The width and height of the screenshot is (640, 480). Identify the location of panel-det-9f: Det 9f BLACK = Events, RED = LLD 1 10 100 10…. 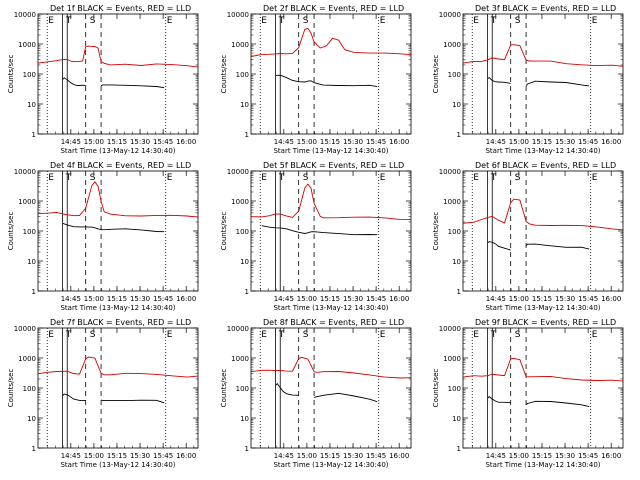
(528, 393).